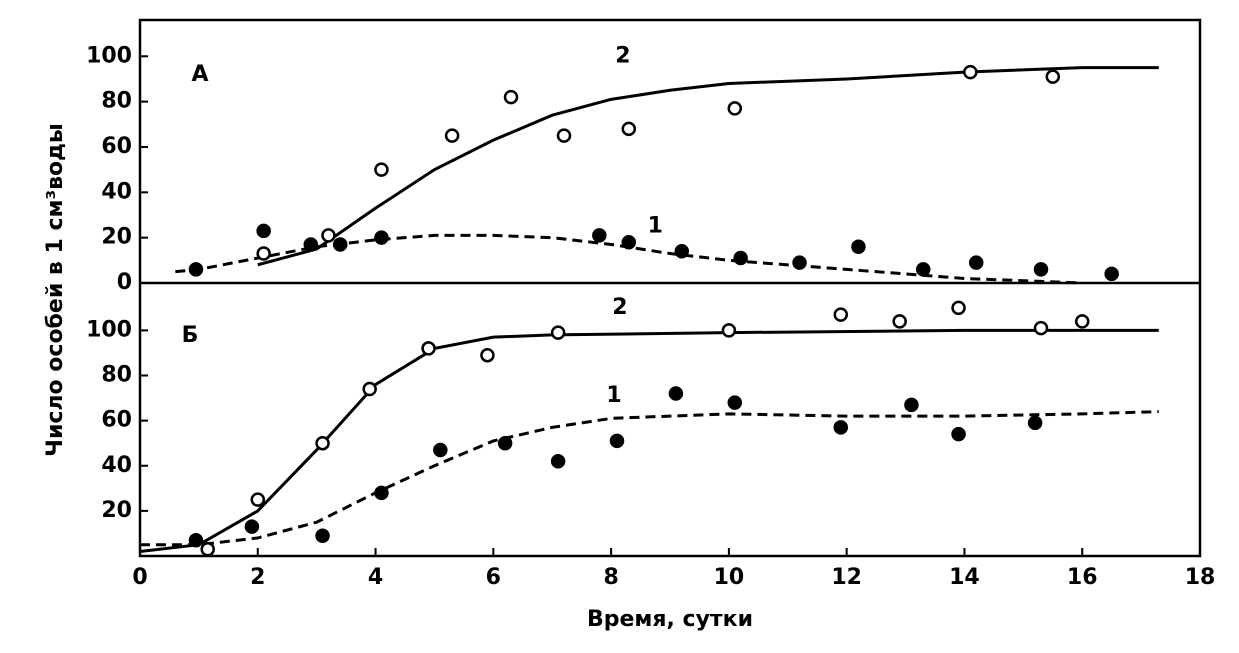 The height and width of the screenshot is (653, 1239). I want to click on x-tick-label: 14, so click(964, 577).